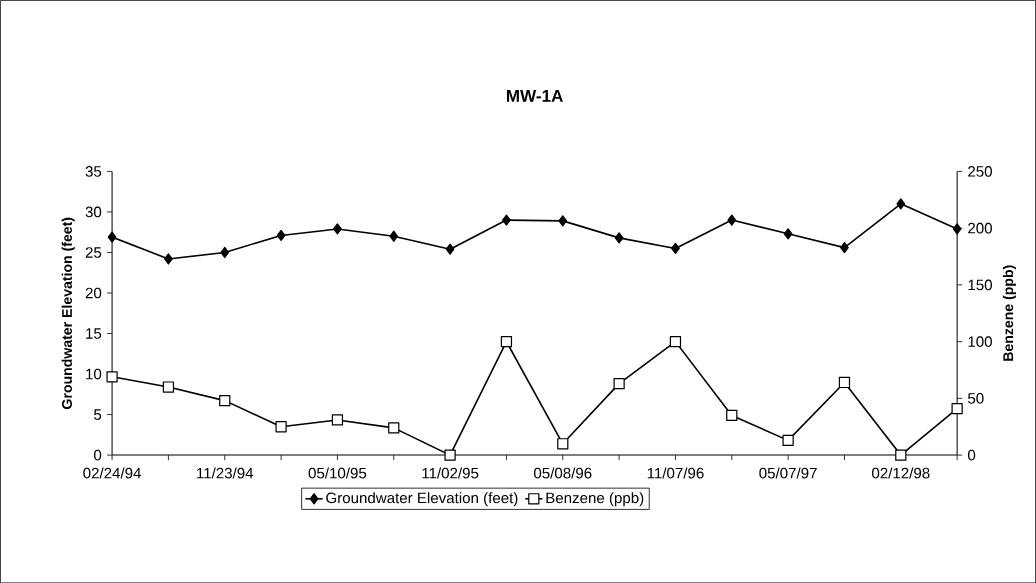 Image resolution: width=1036 pixels, height=583 pixels. Describe the element at coordinates (112, 473) in the screenshot. I see `x-tick-label: 02/24/94` at that location.